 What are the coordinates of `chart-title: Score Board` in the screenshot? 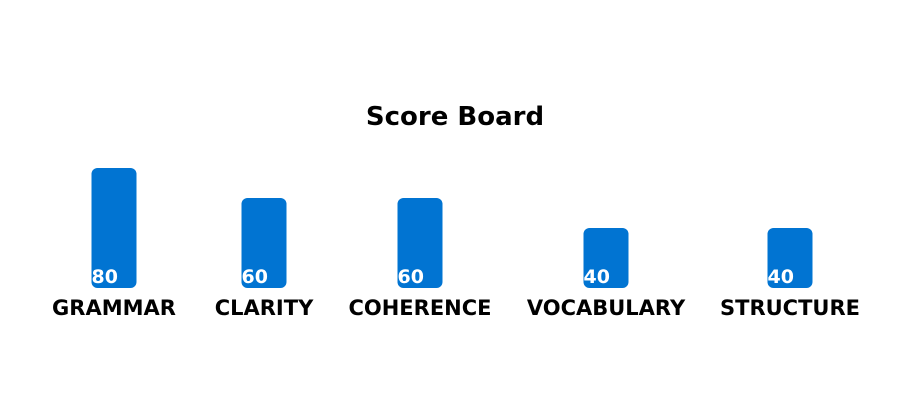 It's located at (455, 117).